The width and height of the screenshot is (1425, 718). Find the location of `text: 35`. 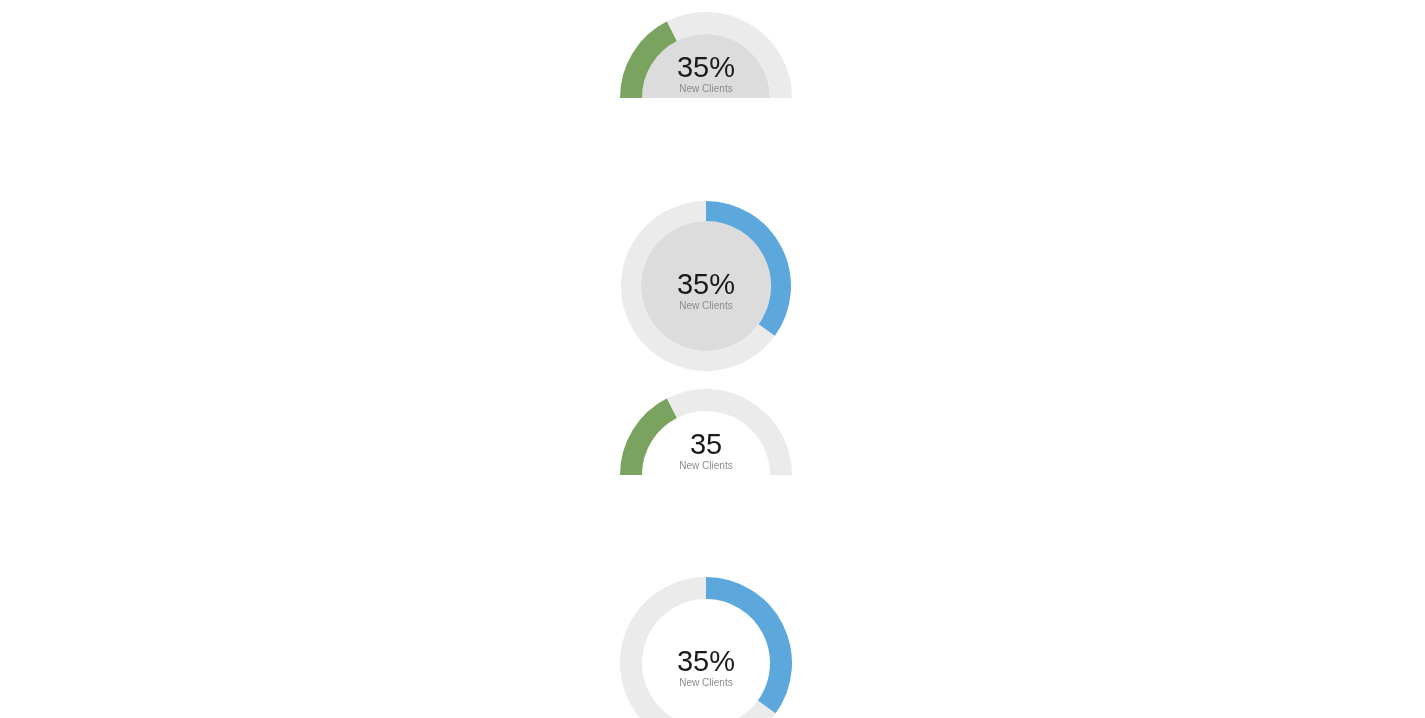

text: 35 is located at coordinates (706, 444).